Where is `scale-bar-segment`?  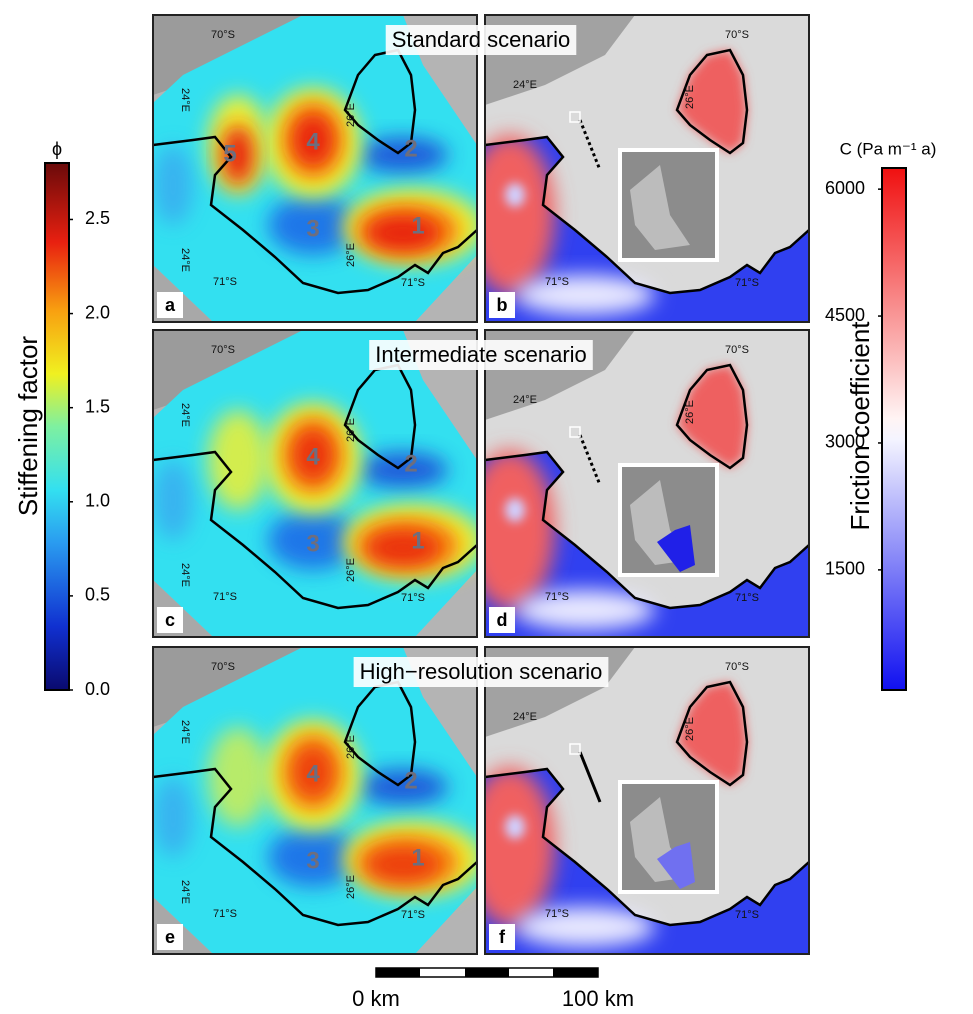
scale-bar-segment is located at coordinates (575, 972).